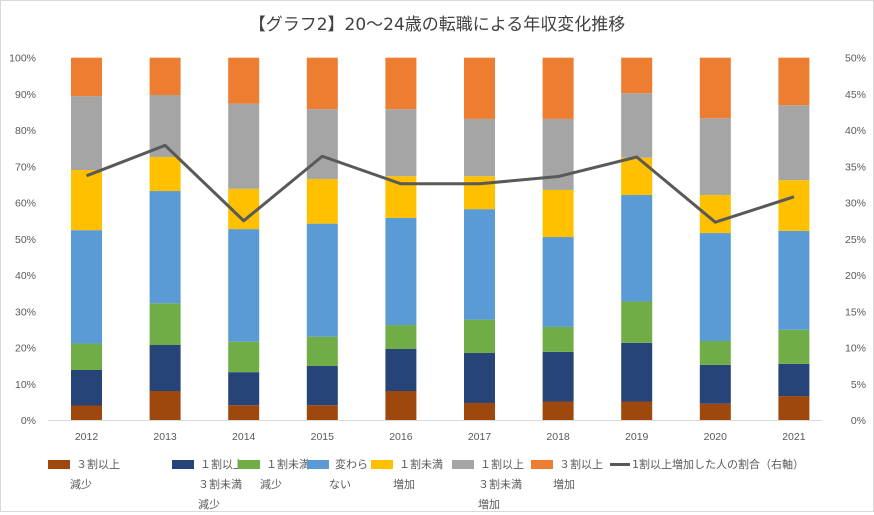  I want to click on y2-tick-label: 35%, so click(855, 167).